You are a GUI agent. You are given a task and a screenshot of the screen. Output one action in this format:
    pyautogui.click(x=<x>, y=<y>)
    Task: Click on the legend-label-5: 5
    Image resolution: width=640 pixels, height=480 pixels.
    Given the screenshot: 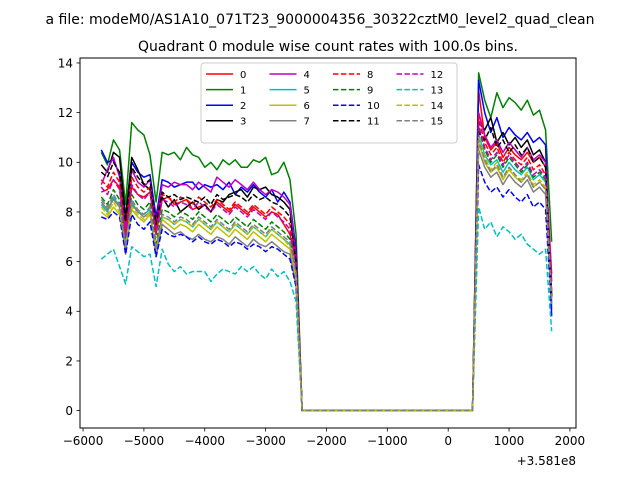 What is the action you would take?
    pyautogui.click(x=307, y=90)
    